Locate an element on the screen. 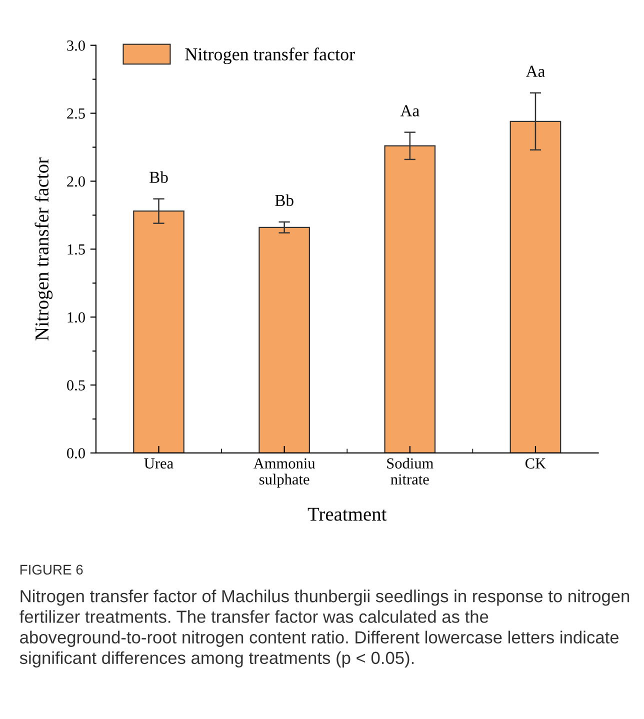 Image resolution: width=644 pixels, height=719 pixels. x-axis-title: Treatment is located at coordinates (347, 514).